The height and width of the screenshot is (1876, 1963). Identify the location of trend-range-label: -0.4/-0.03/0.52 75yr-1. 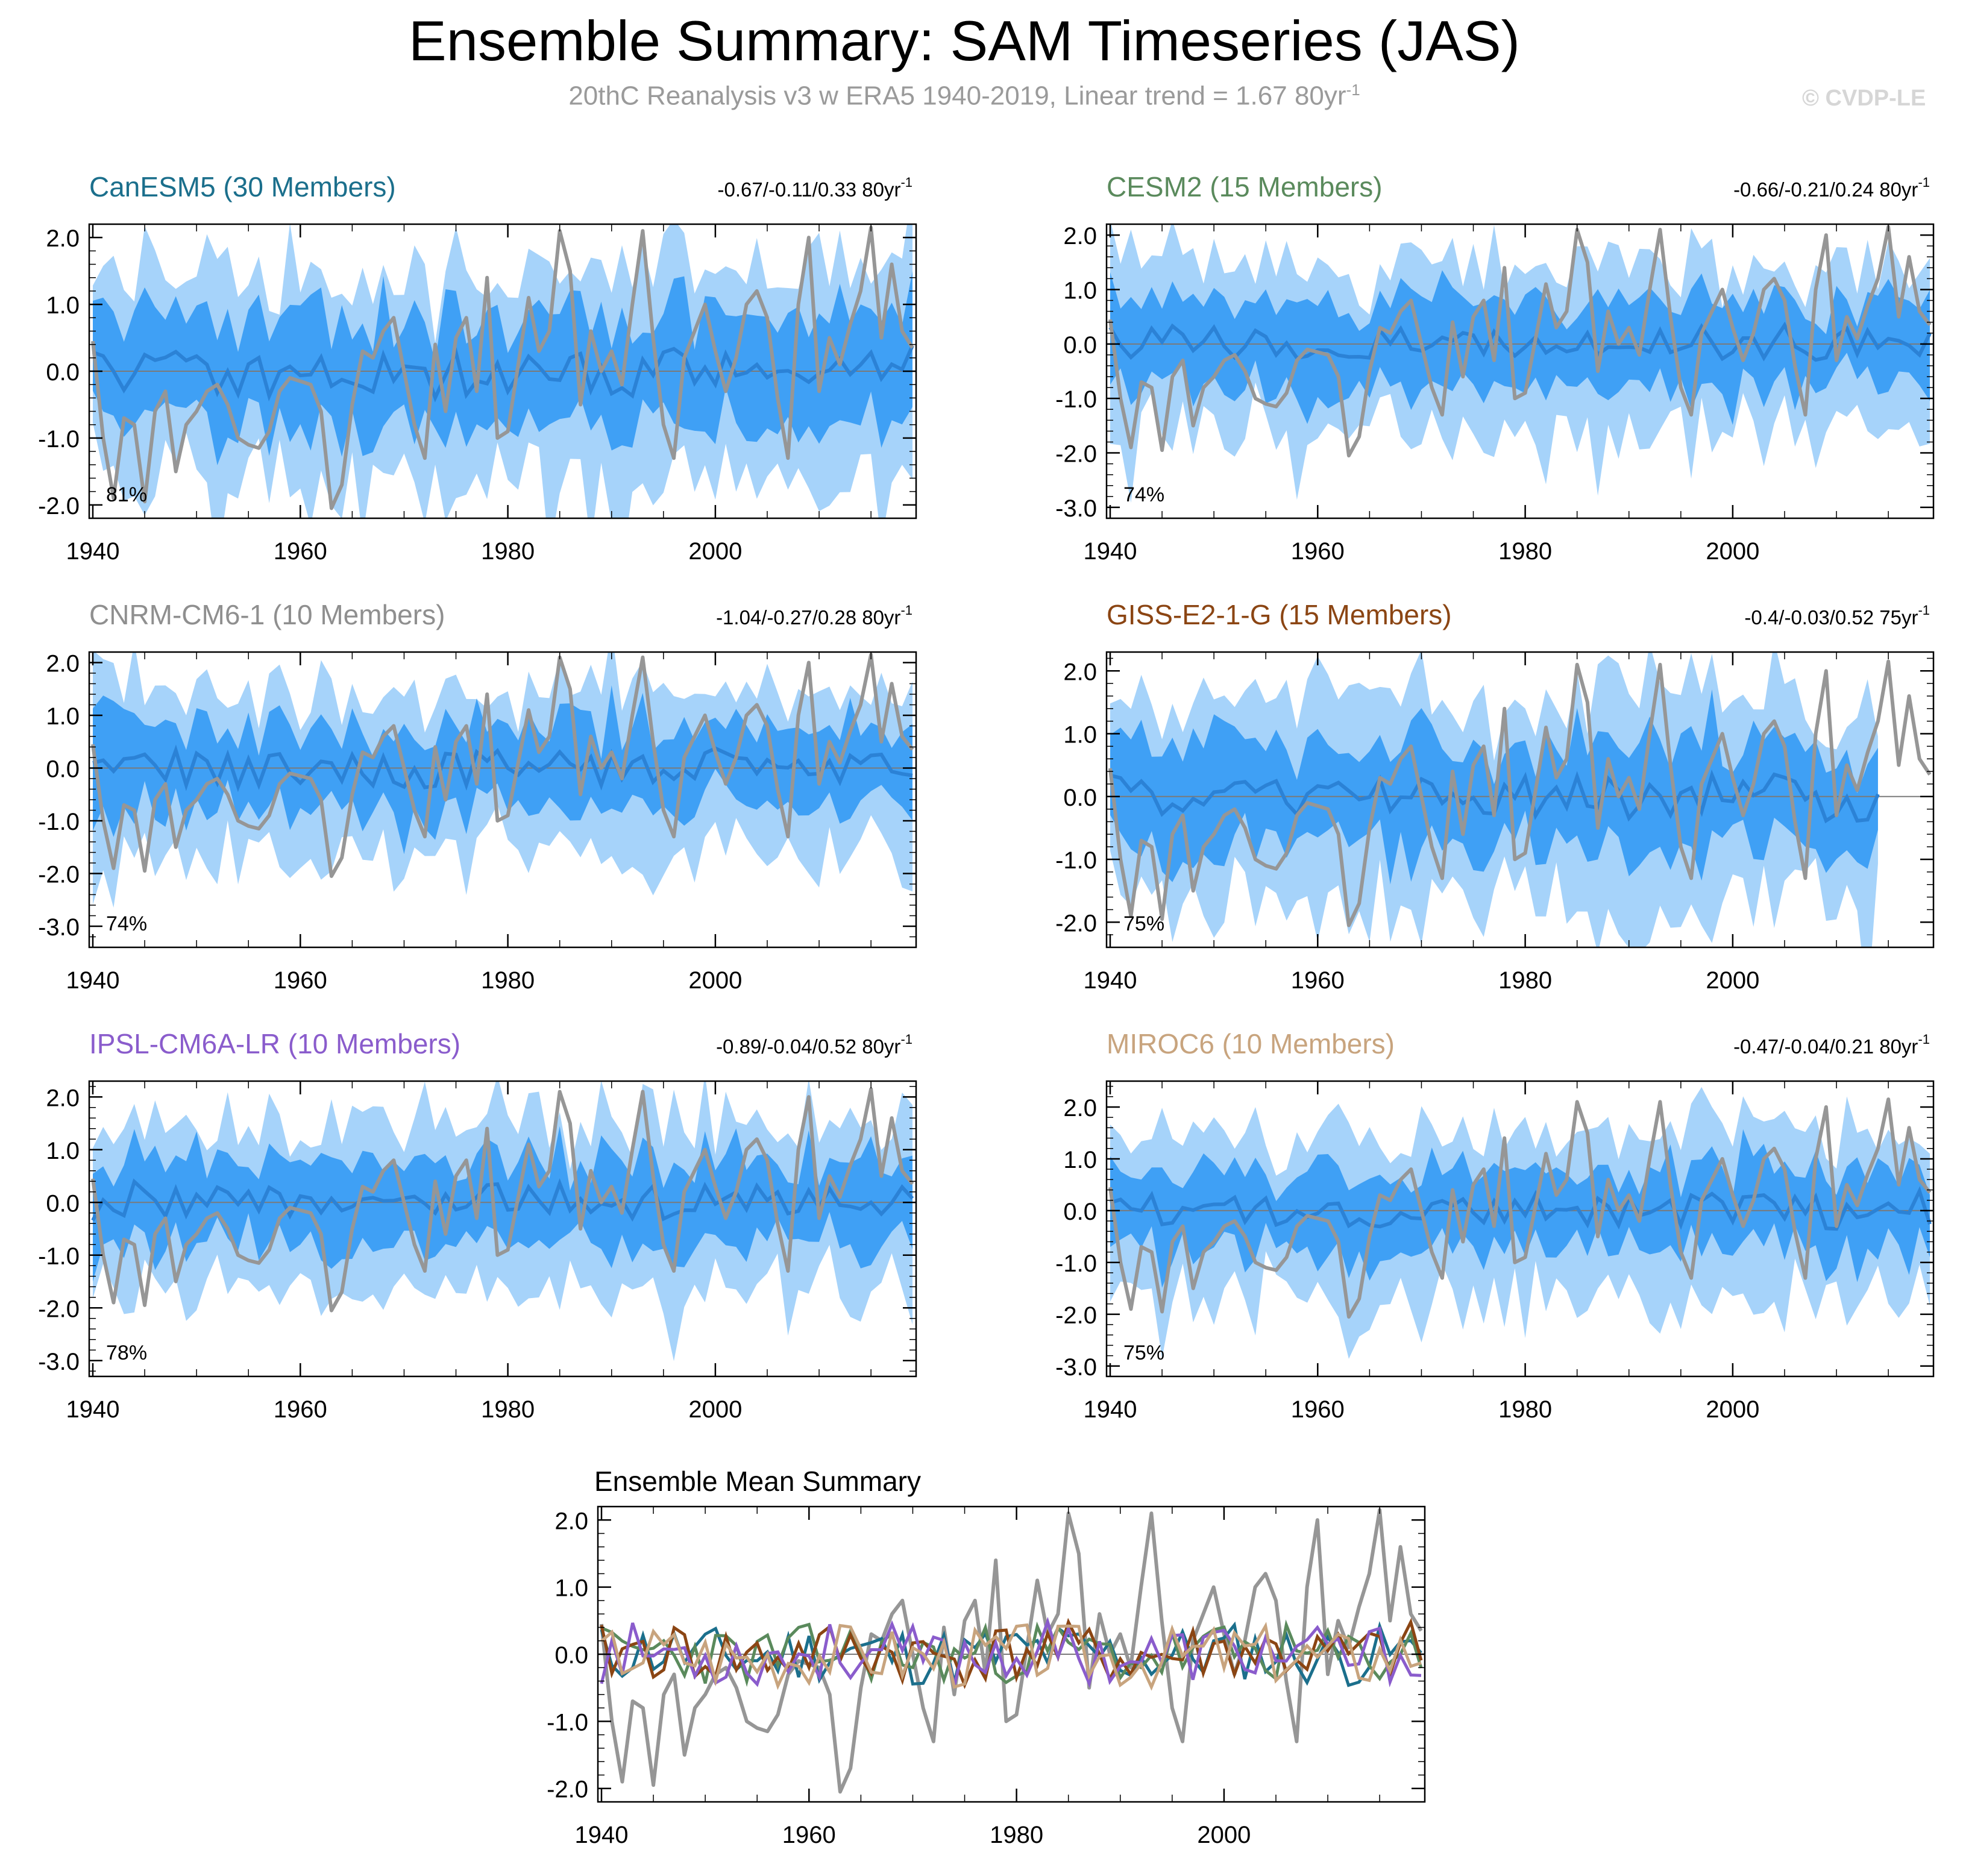
(1837, 616).